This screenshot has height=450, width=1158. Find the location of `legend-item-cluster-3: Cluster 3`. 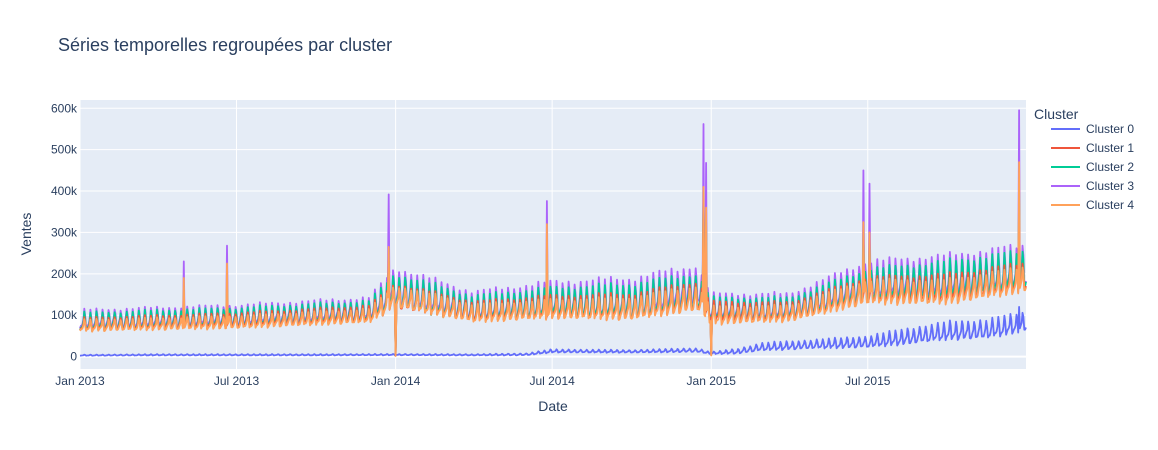

legend-item-cluster-3: Cluster 3 is located at coordinates (1092, 186).